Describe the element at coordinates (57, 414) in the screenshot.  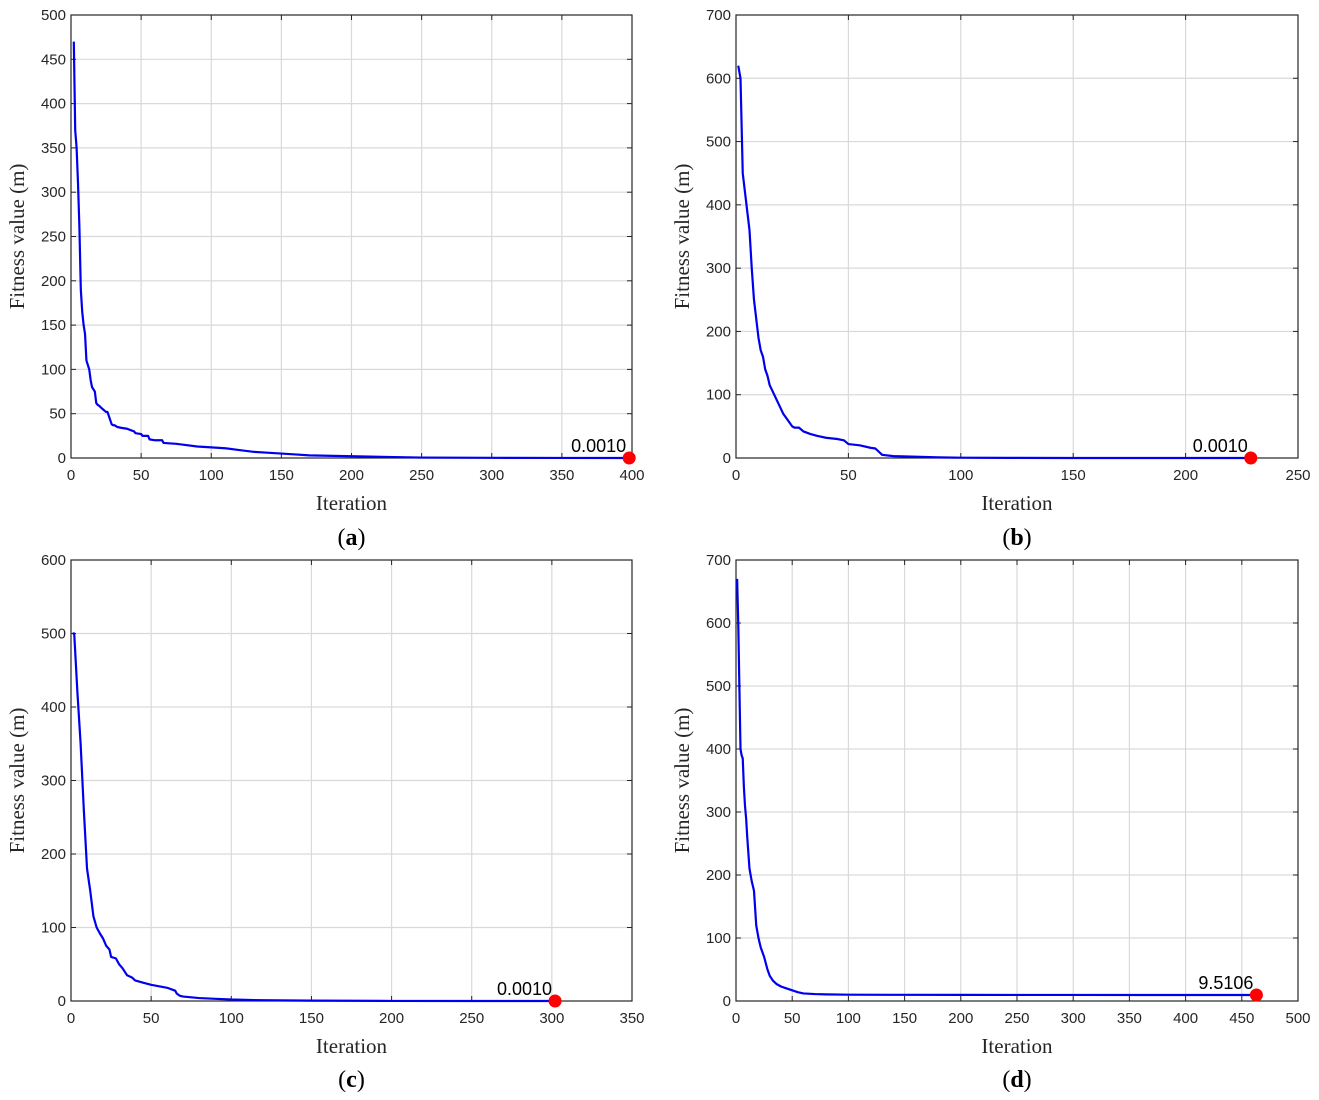
I see `y-tick-label: 50` at that location.